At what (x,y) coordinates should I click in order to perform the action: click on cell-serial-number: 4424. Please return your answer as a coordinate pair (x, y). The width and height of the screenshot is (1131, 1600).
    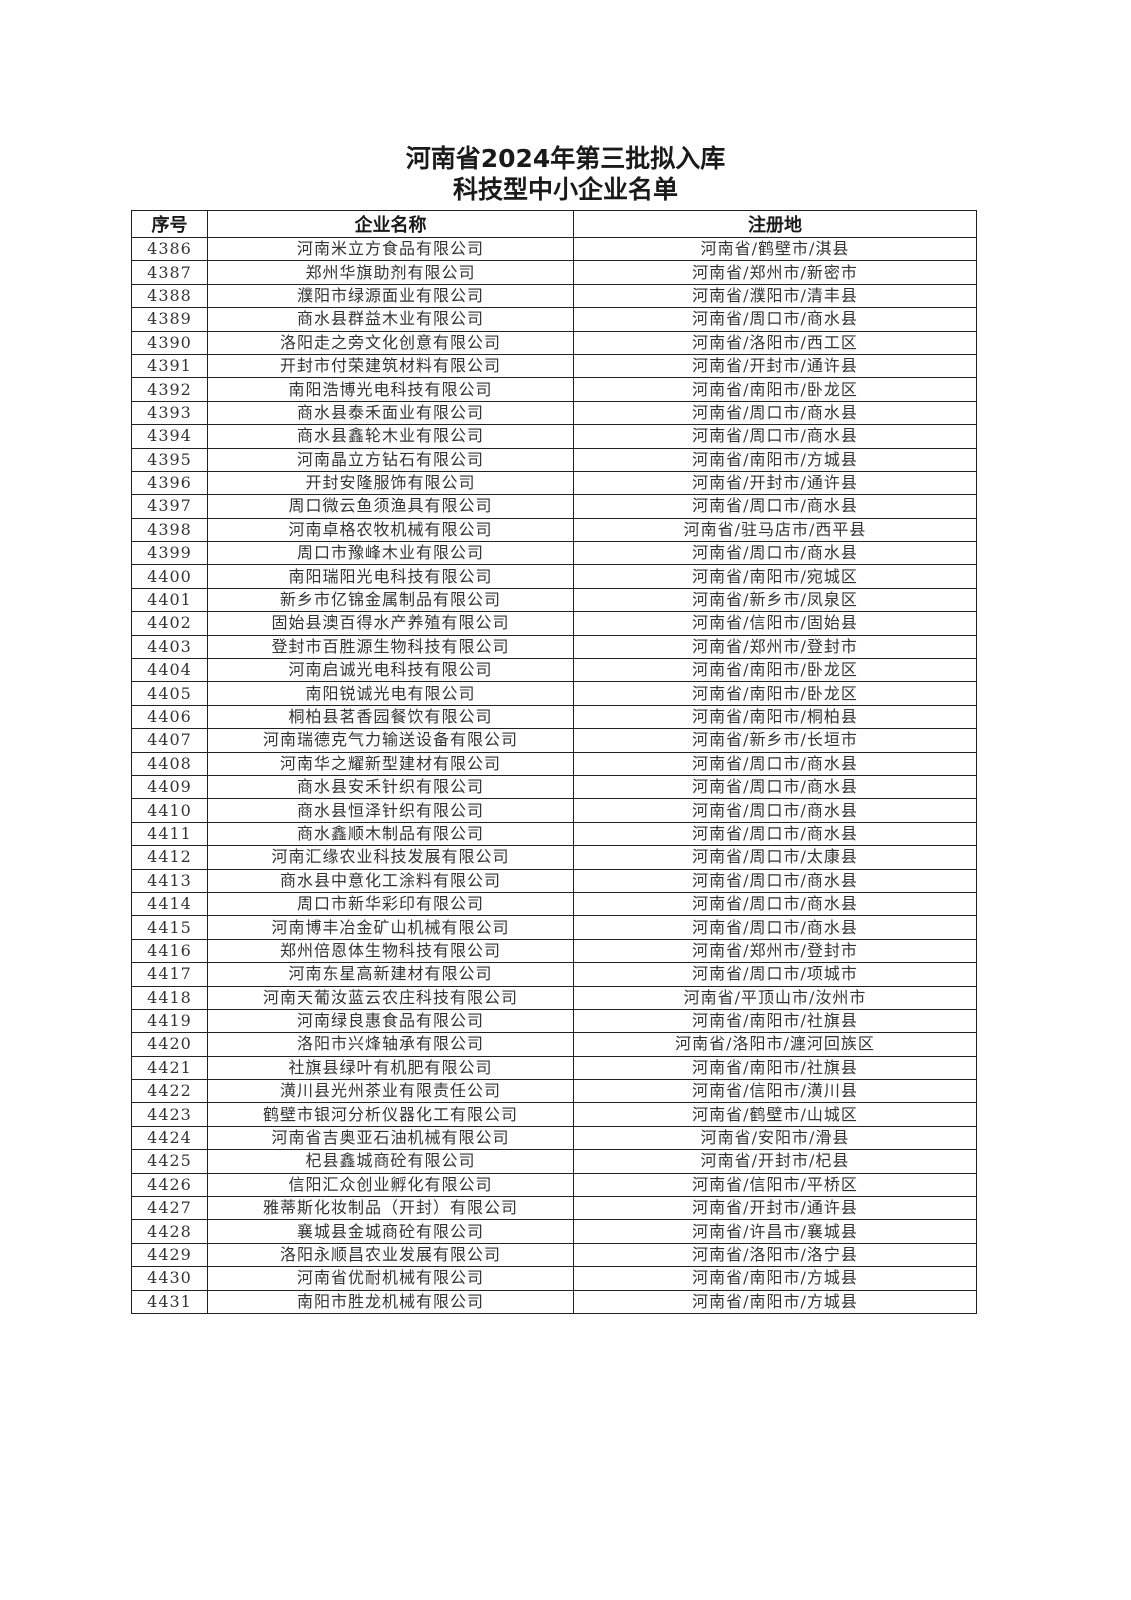
    Looking at the image, I should click on (169, 1138).